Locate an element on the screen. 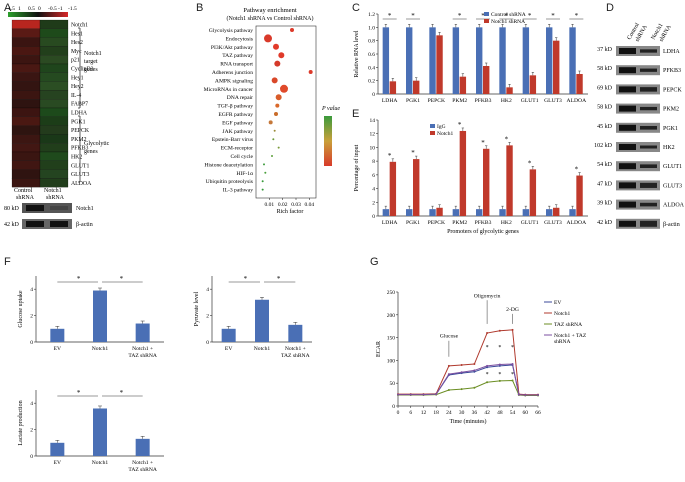 The width and height of the screenshot is (685, 482). hm-col-label-control-1: Control is located at coordinates (23, 191).